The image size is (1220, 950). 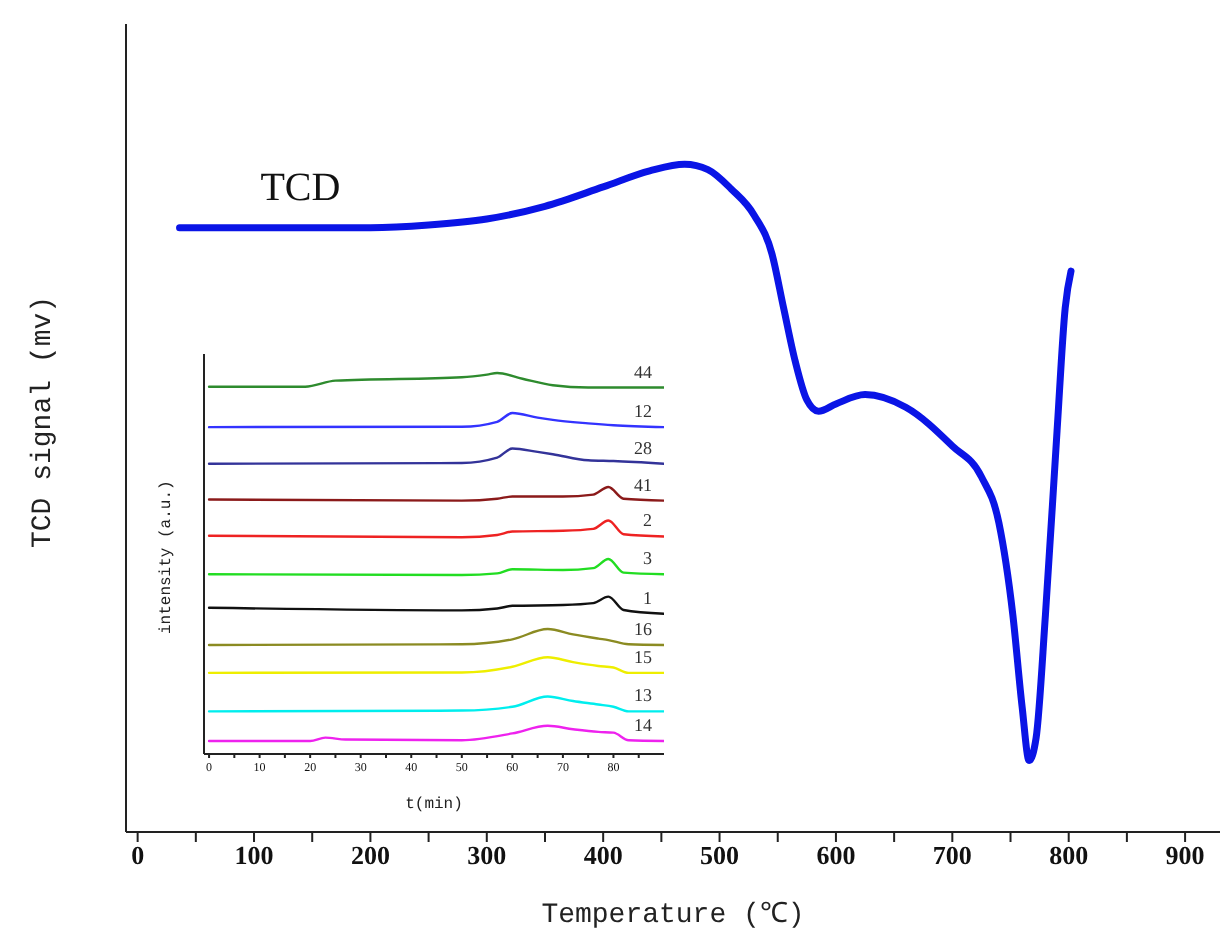 What do you see at coordinates (370, 855) in the screenshot?
I see `x-tick-label: 200` at bounding box center [370, 855].